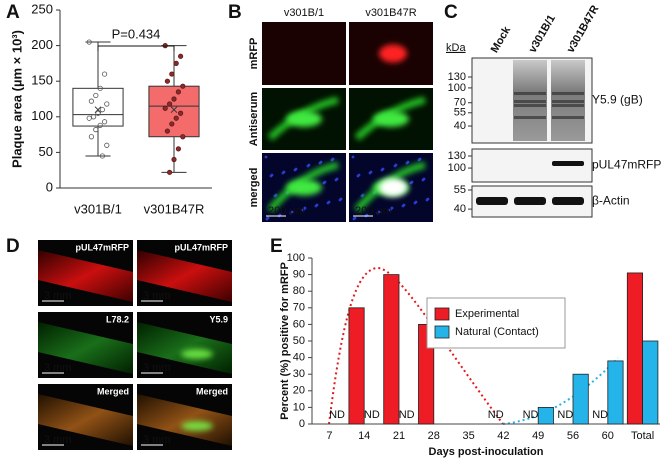 The image size is (668, 460). Describe the element at coordinates (611, 201) in the screenshot. I see `blot-label: β-Actin` at that location.